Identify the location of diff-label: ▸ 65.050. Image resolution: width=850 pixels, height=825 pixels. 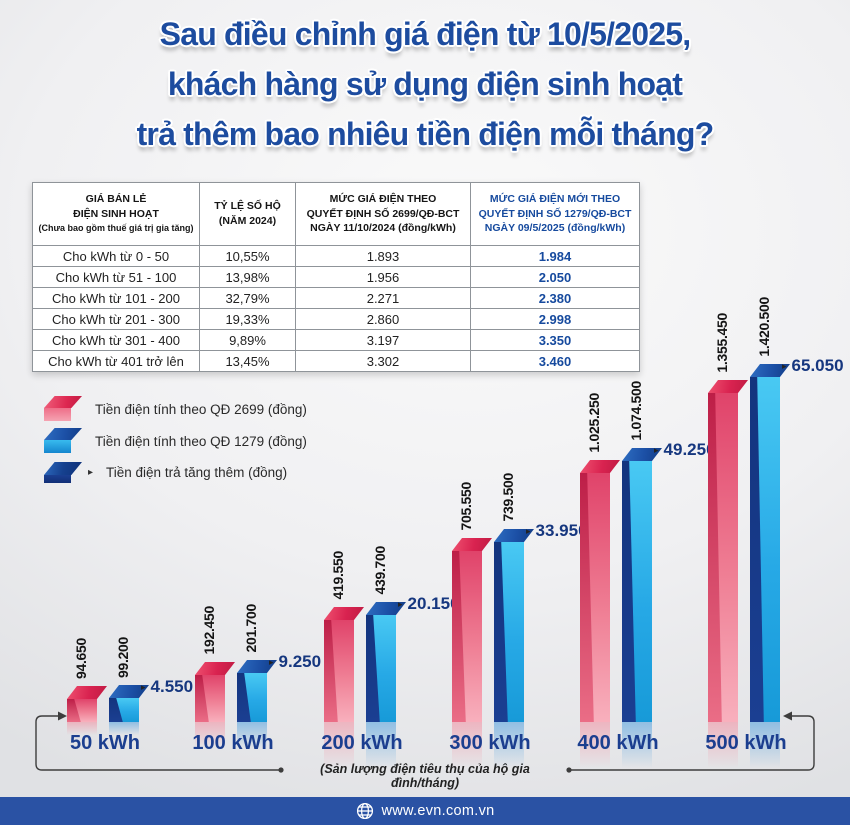
(813, 366).